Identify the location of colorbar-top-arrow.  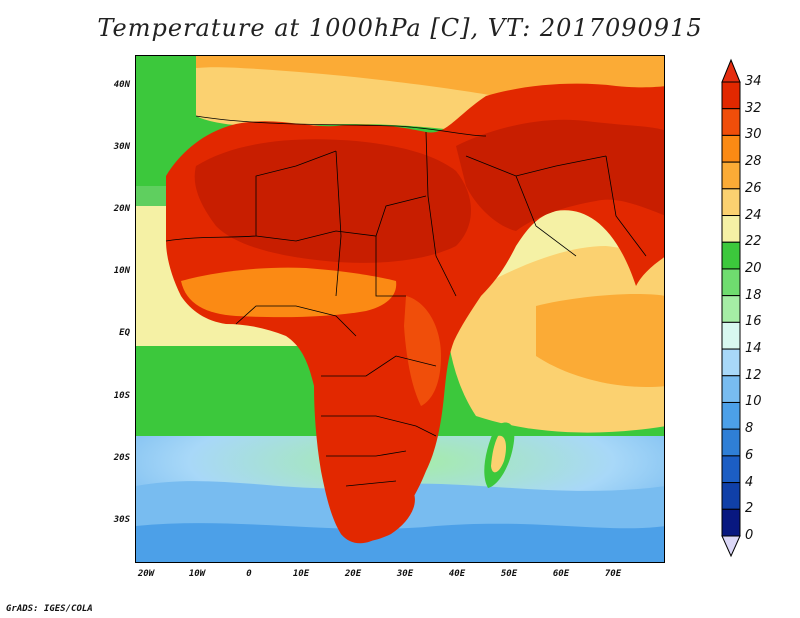
(731, 70).